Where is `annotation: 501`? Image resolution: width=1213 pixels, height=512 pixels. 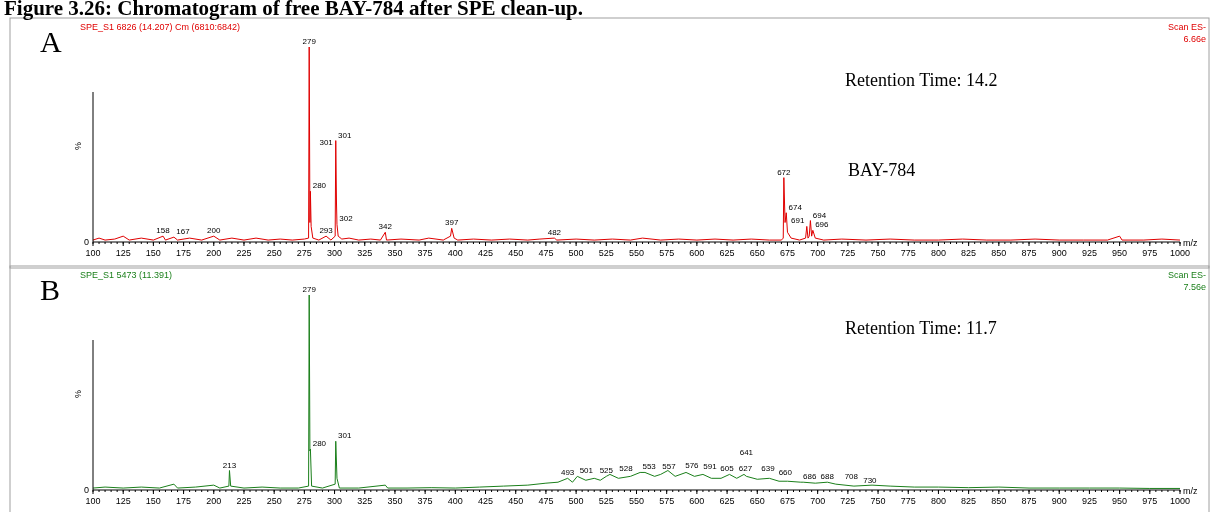 annotation: 501 is located at coordinates (586, 471).